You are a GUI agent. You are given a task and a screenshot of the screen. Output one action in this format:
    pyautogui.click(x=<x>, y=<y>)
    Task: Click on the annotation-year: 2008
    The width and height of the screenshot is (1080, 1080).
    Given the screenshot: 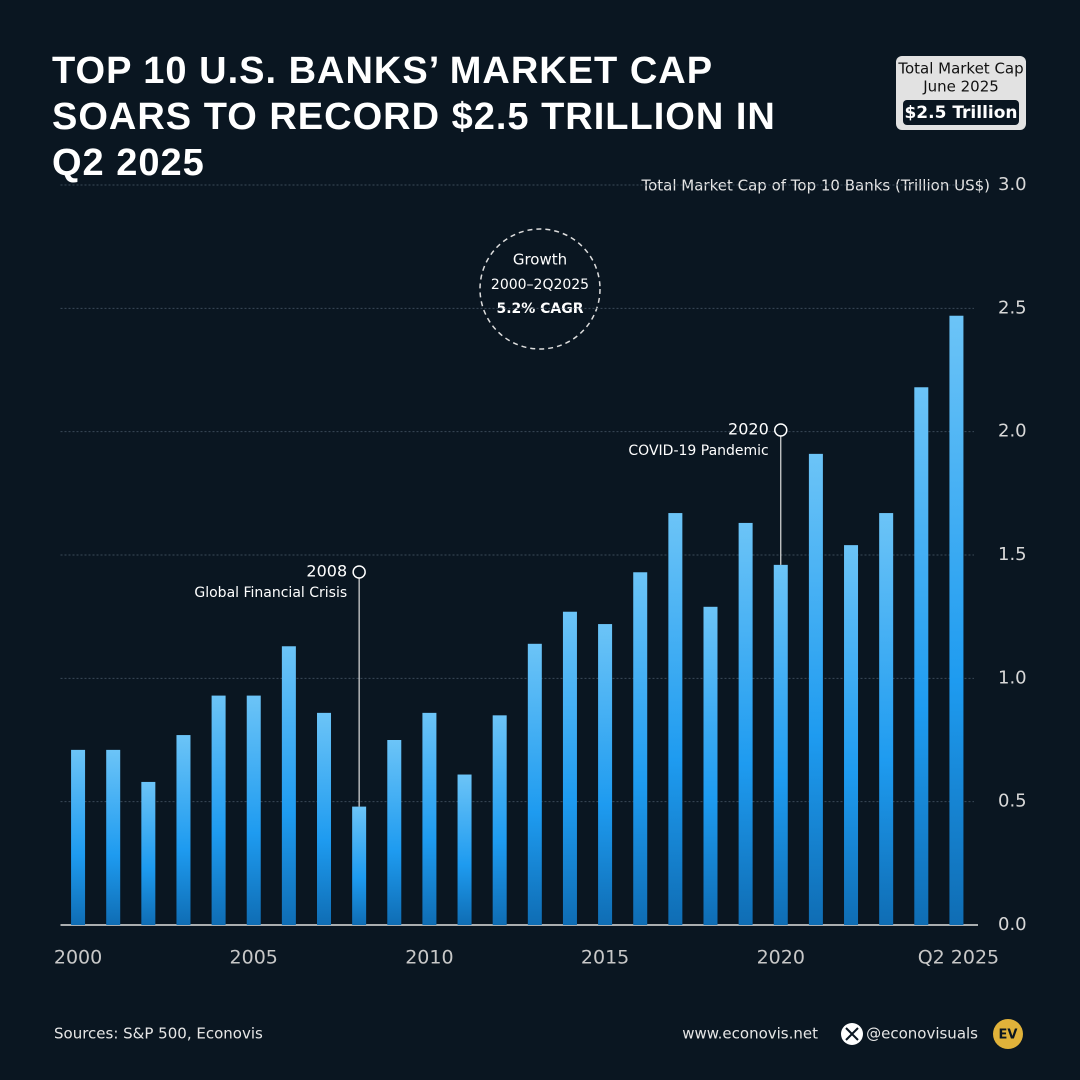 What is the action you would take?
    pyautogui.click(x=326, y=571)
    